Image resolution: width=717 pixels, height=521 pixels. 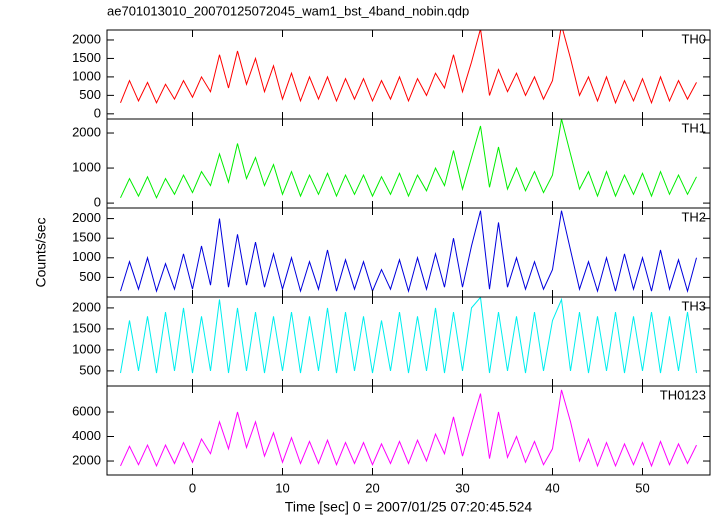 What do you see at coordinates (642, 487) in the screenshot?
I see `x-tick-label: 50` at bounding box center [642, 487].